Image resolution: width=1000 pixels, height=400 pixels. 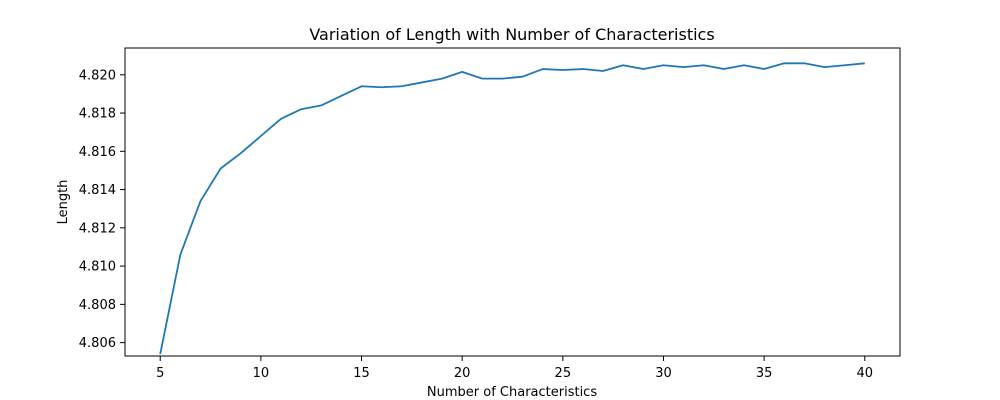 I want to click on x-tick-label: 20, so click(x=462, y=373).